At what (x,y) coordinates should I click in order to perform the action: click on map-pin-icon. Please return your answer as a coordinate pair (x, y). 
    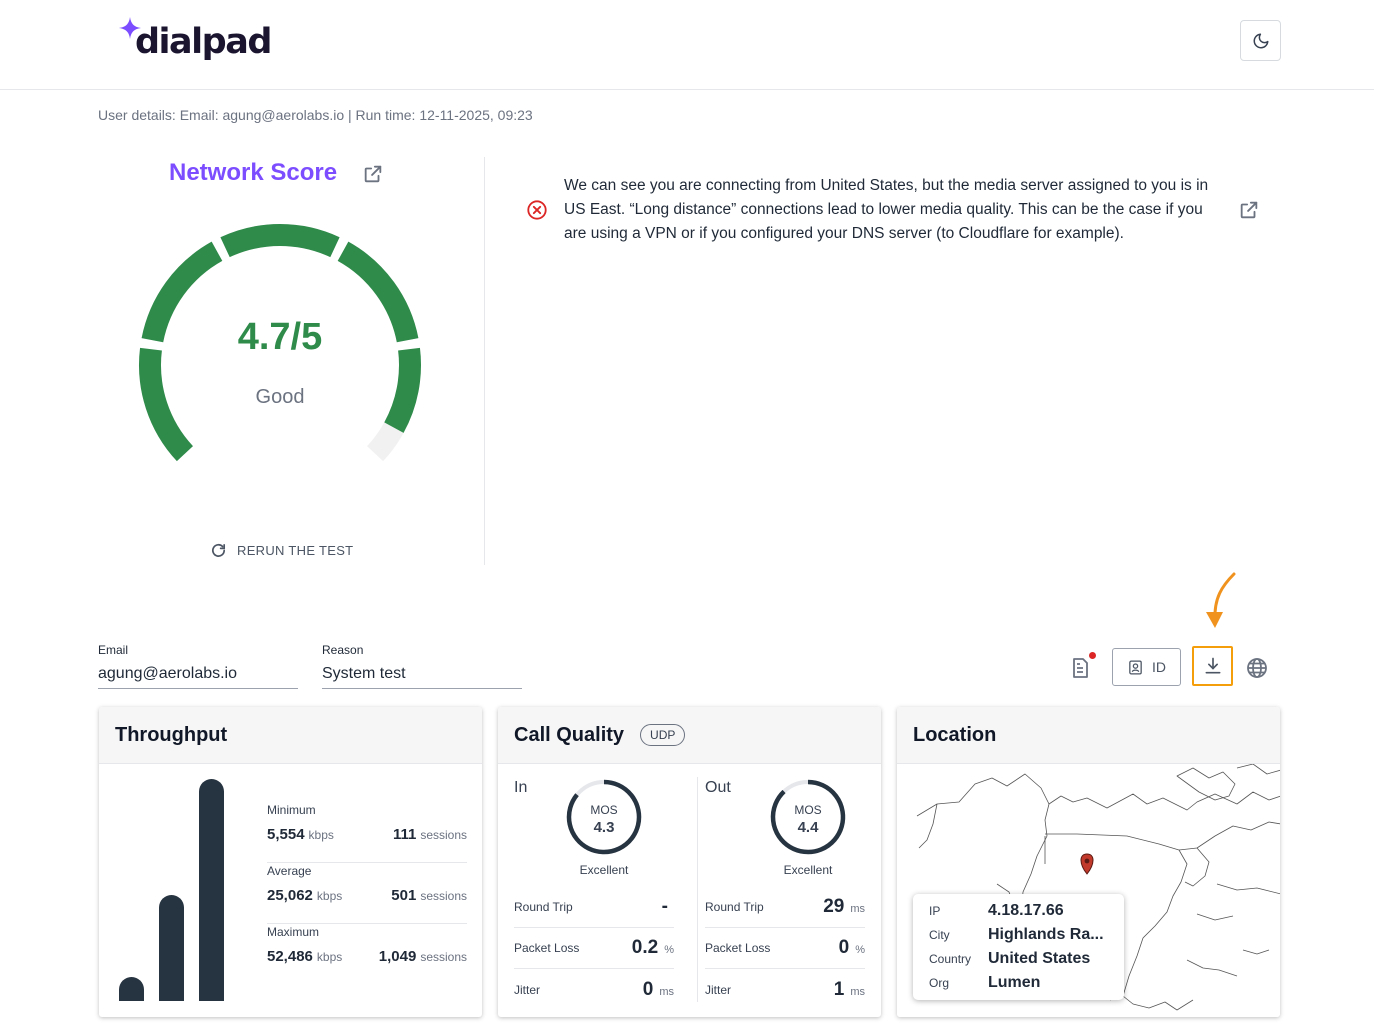
    Looking at the image, I should click on (1087, 864).